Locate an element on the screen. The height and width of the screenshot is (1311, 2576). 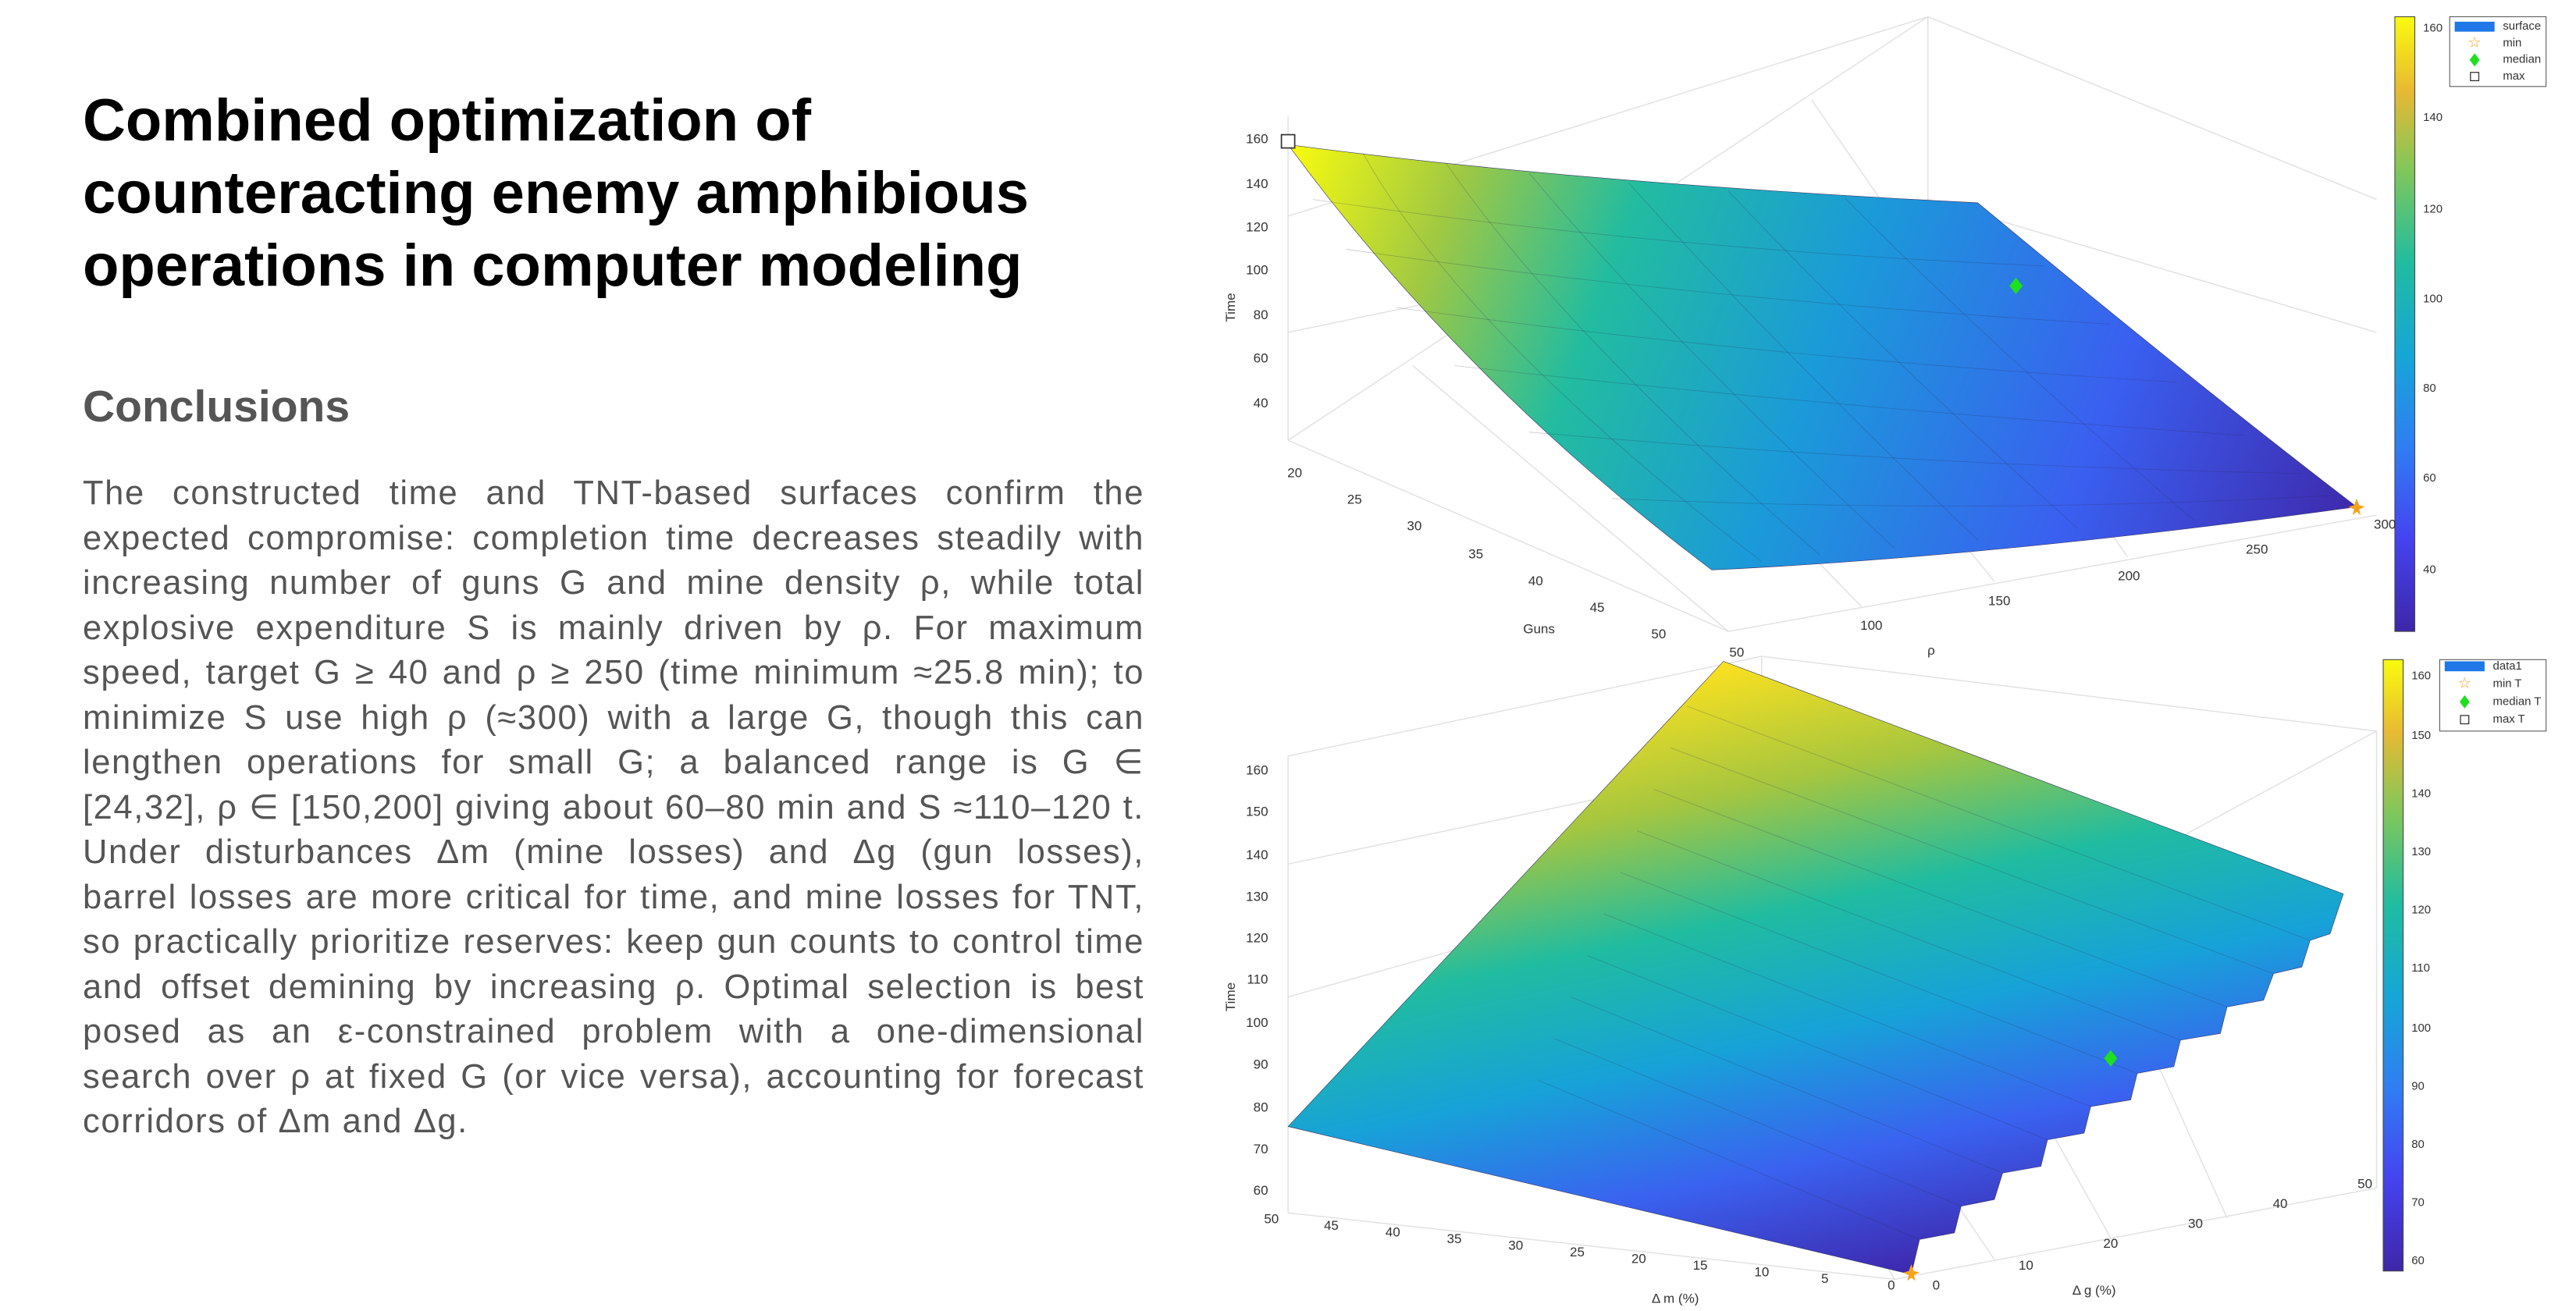
y-tick-label: 40 is located at coordinates (2280, 1204).